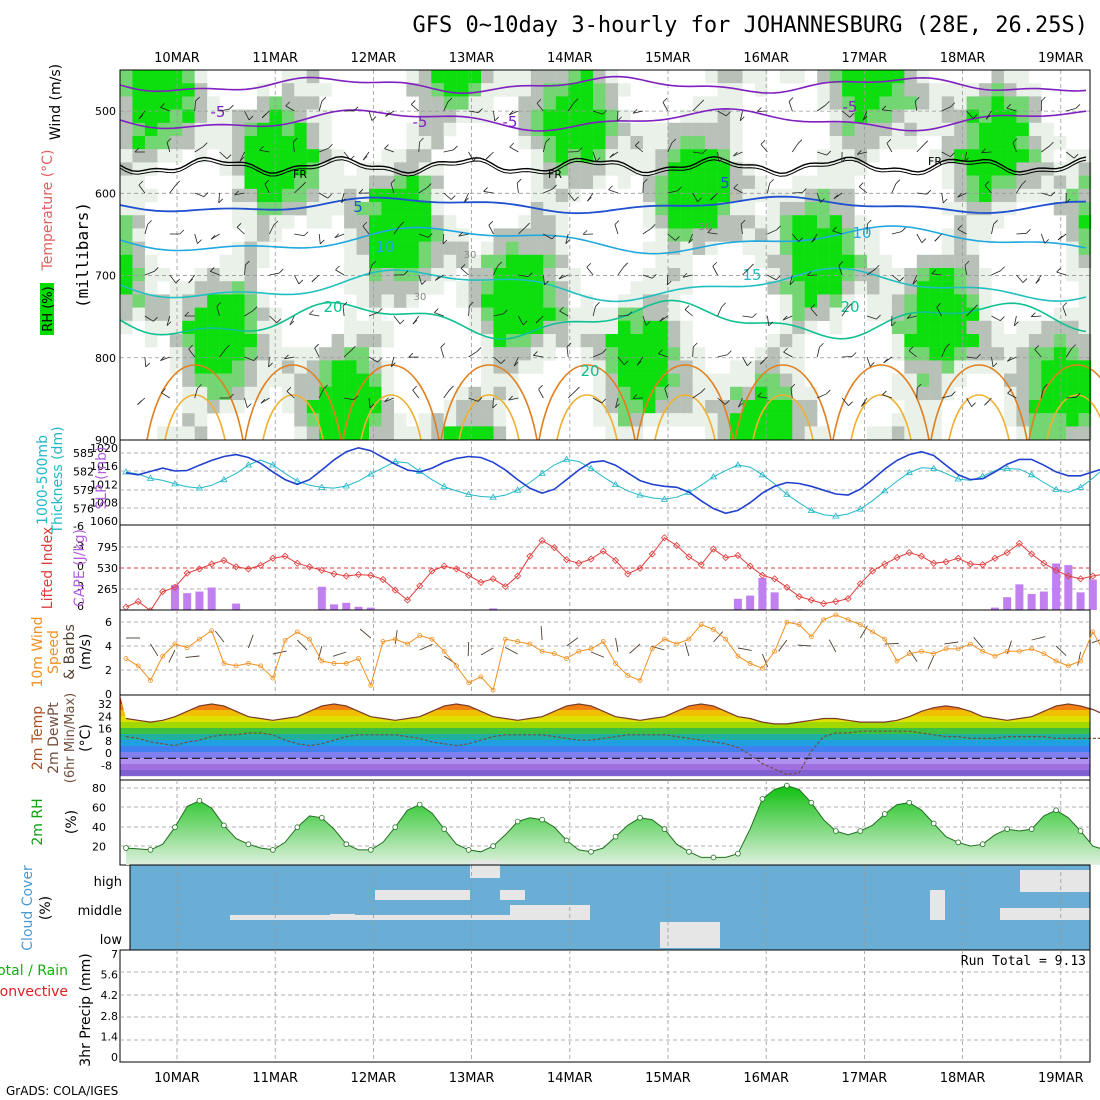 The image size is (1100, 1100). Describe the element at coordinates (105, 358) in the screenshot. I see `upper-air-ytick: 800` at that location.